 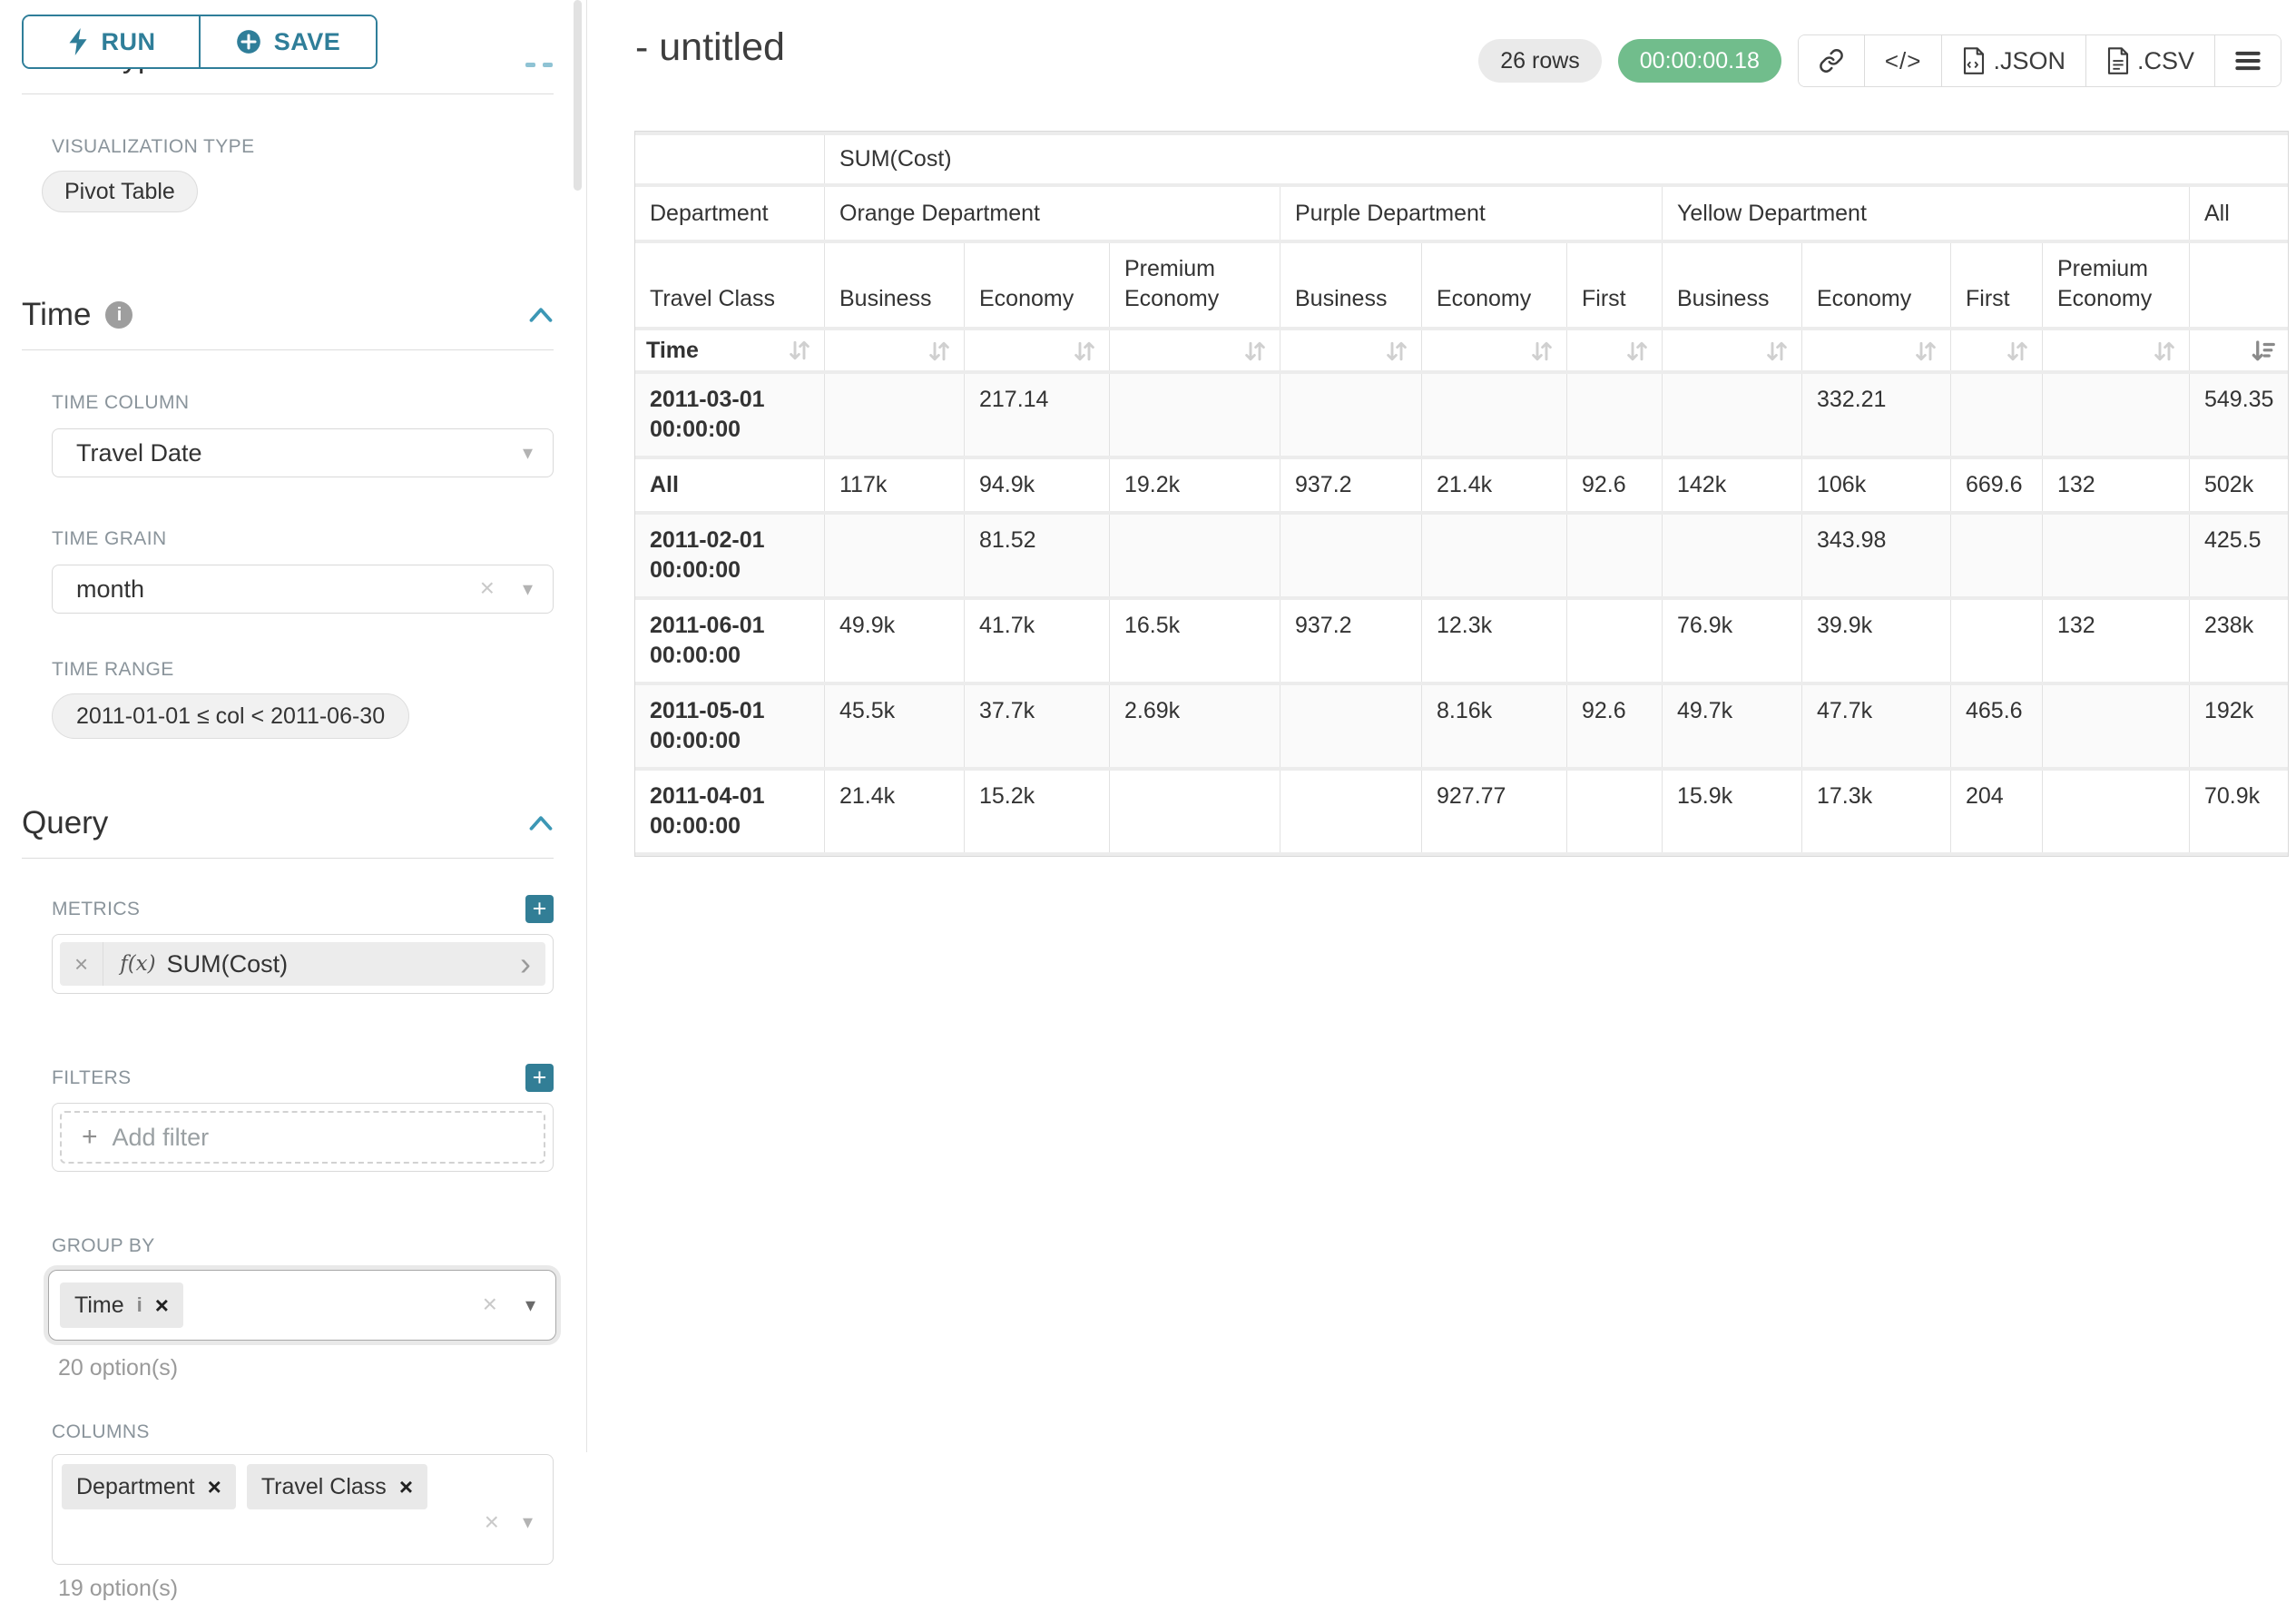 What do you see at coordinates (302, 1137) in the screenshot?
I see `add-filter-button: + Add filter` at bounding box center [302, 1137].